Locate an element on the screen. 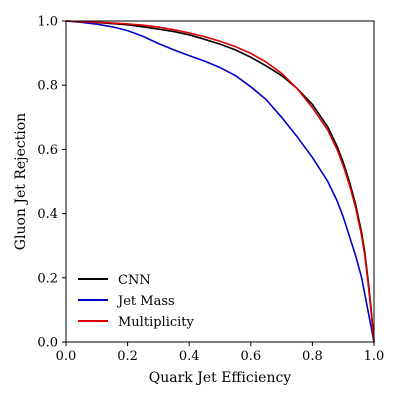 Image resolution: width=400 pixels, height=400 pixels. y-tick-label: 0.0 is located at coordinates (47, 343).